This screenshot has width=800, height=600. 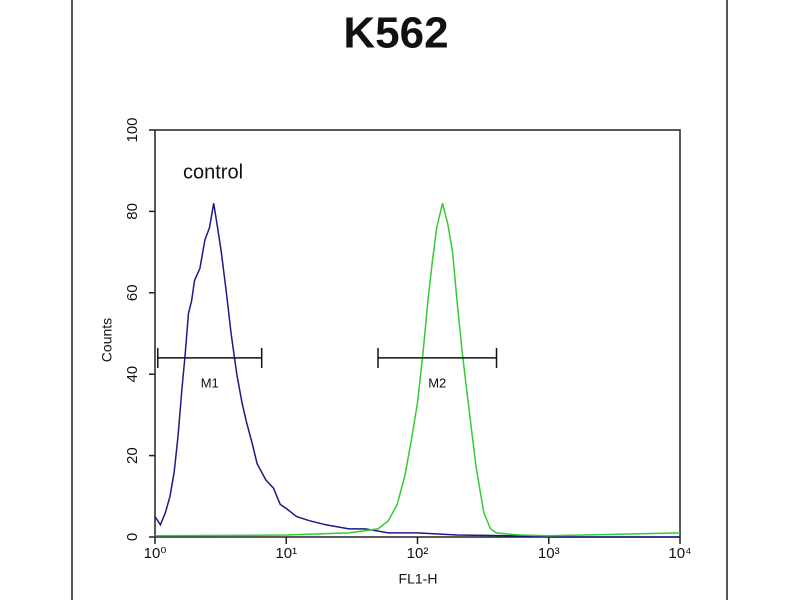 I want to click on chart-title: K562, so click(x=395, y=33).